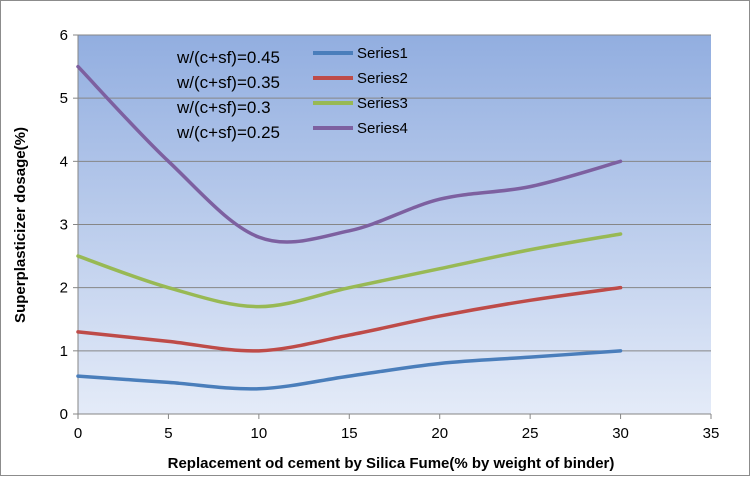 This screenshot has width=750, height=477. Describe the element at coordinates (64, 161) in the screenshot. I see `y-tick-label-4: 4` at that location.